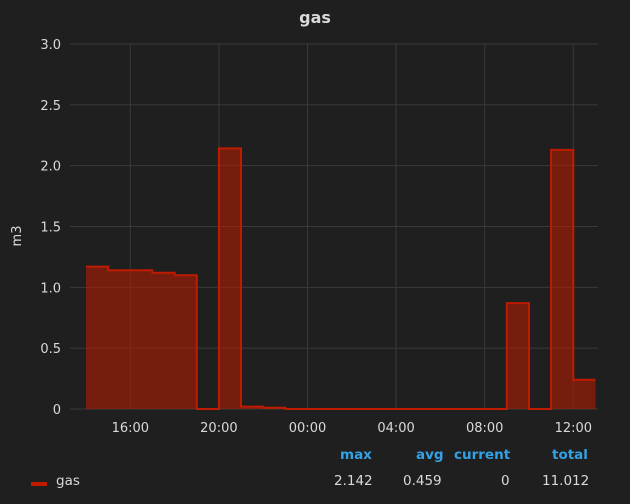 The height and width of the screenshot is (504, 630). Describe the element at coordinates (356, 455) in the screenshot. I see `legend-header-max: max` at that location.